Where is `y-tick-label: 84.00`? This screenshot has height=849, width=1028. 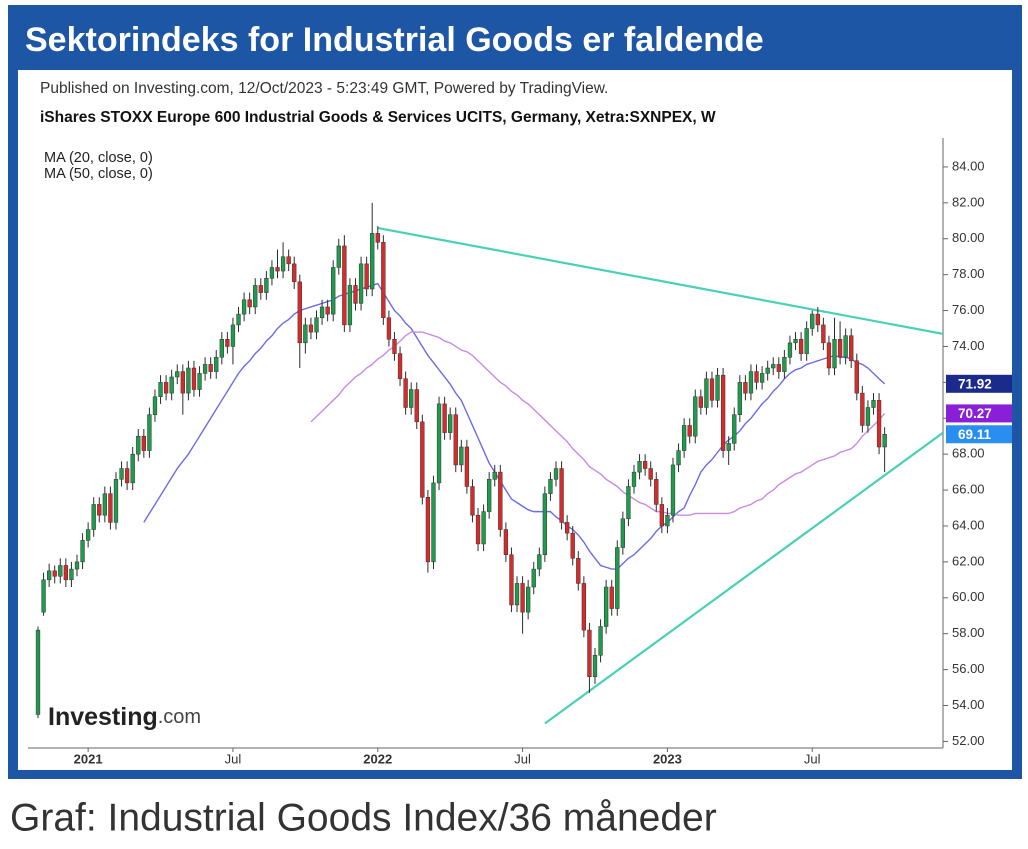
y-tick-label: 84.00 is located at coordinates (968, 165).